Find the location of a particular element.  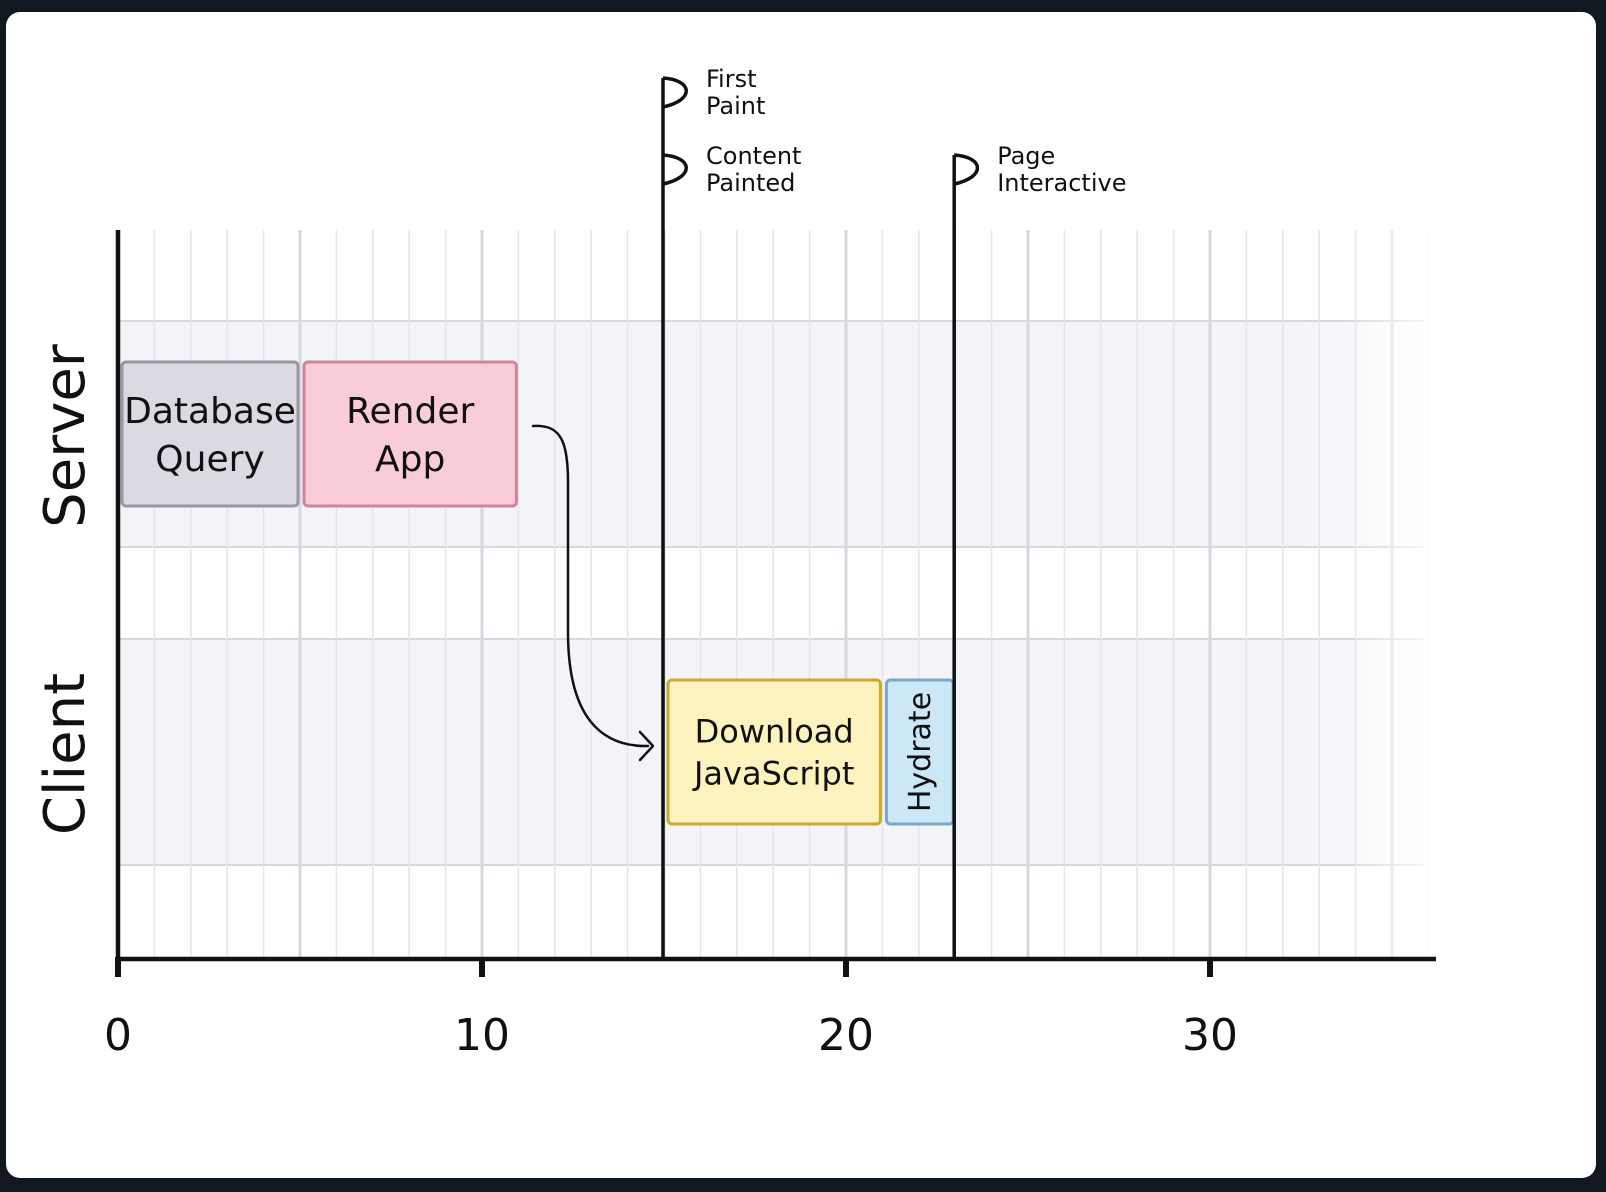

task-database-query: Database Query is located at coordinates (210, 434).